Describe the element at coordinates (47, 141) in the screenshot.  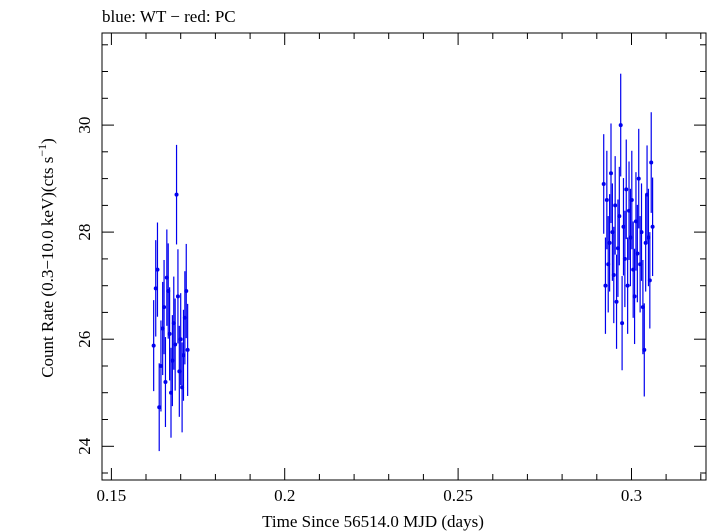
I see `y-axis-label-close: )` at that location.